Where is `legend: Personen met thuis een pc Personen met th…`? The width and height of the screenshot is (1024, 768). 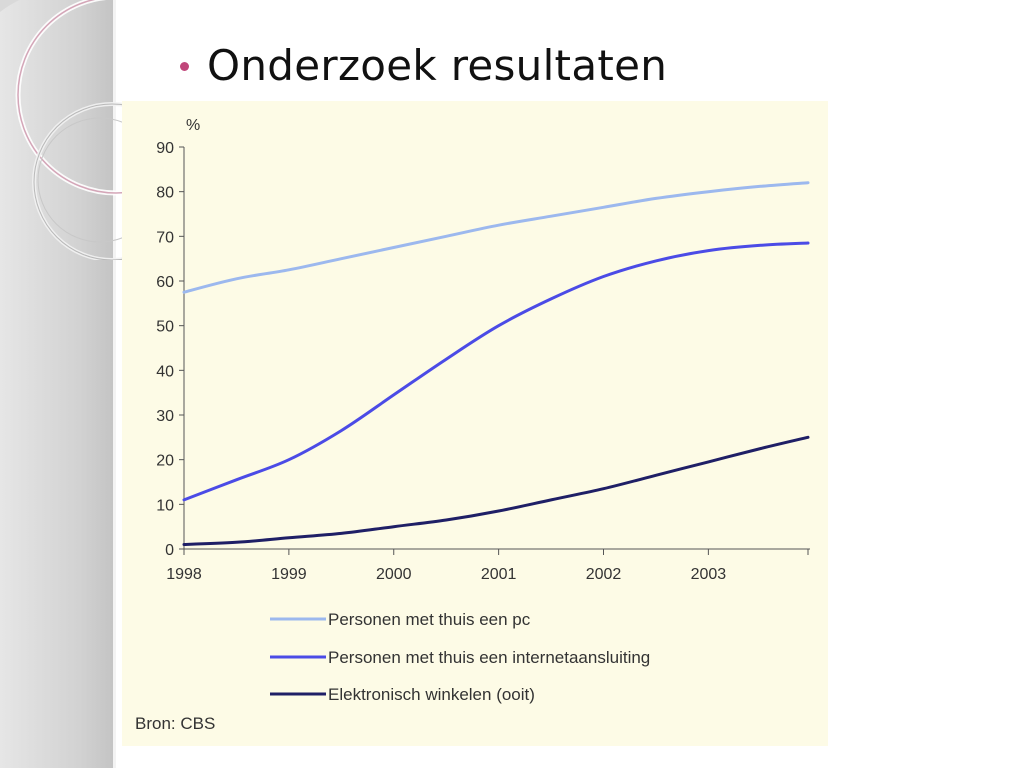
legend: Personen met thuis een pc Personen met th… is located at coordinates (460, 657).